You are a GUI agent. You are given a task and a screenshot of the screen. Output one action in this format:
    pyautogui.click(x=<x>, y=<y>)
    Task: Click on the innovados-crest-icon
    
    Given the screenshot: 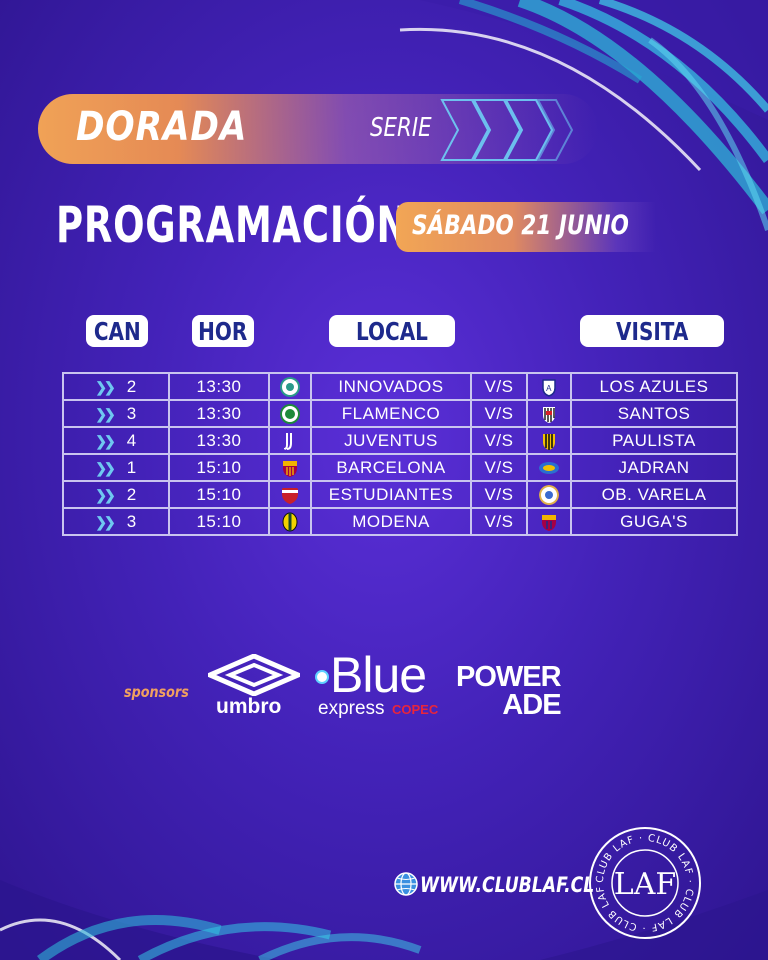 What is the action you would take?
    pyautogui.click(x=290, y=386)
    